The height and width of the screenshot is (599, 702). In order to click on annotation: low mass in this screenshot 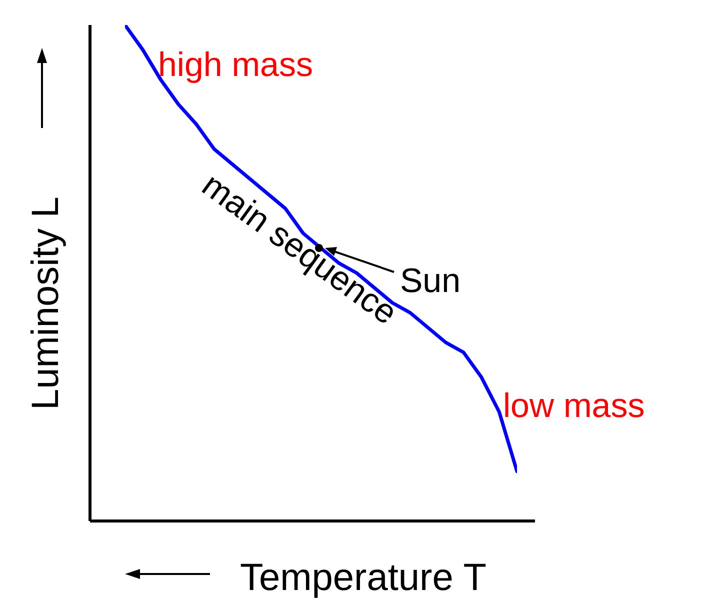, I will do `click(574, 406)`.